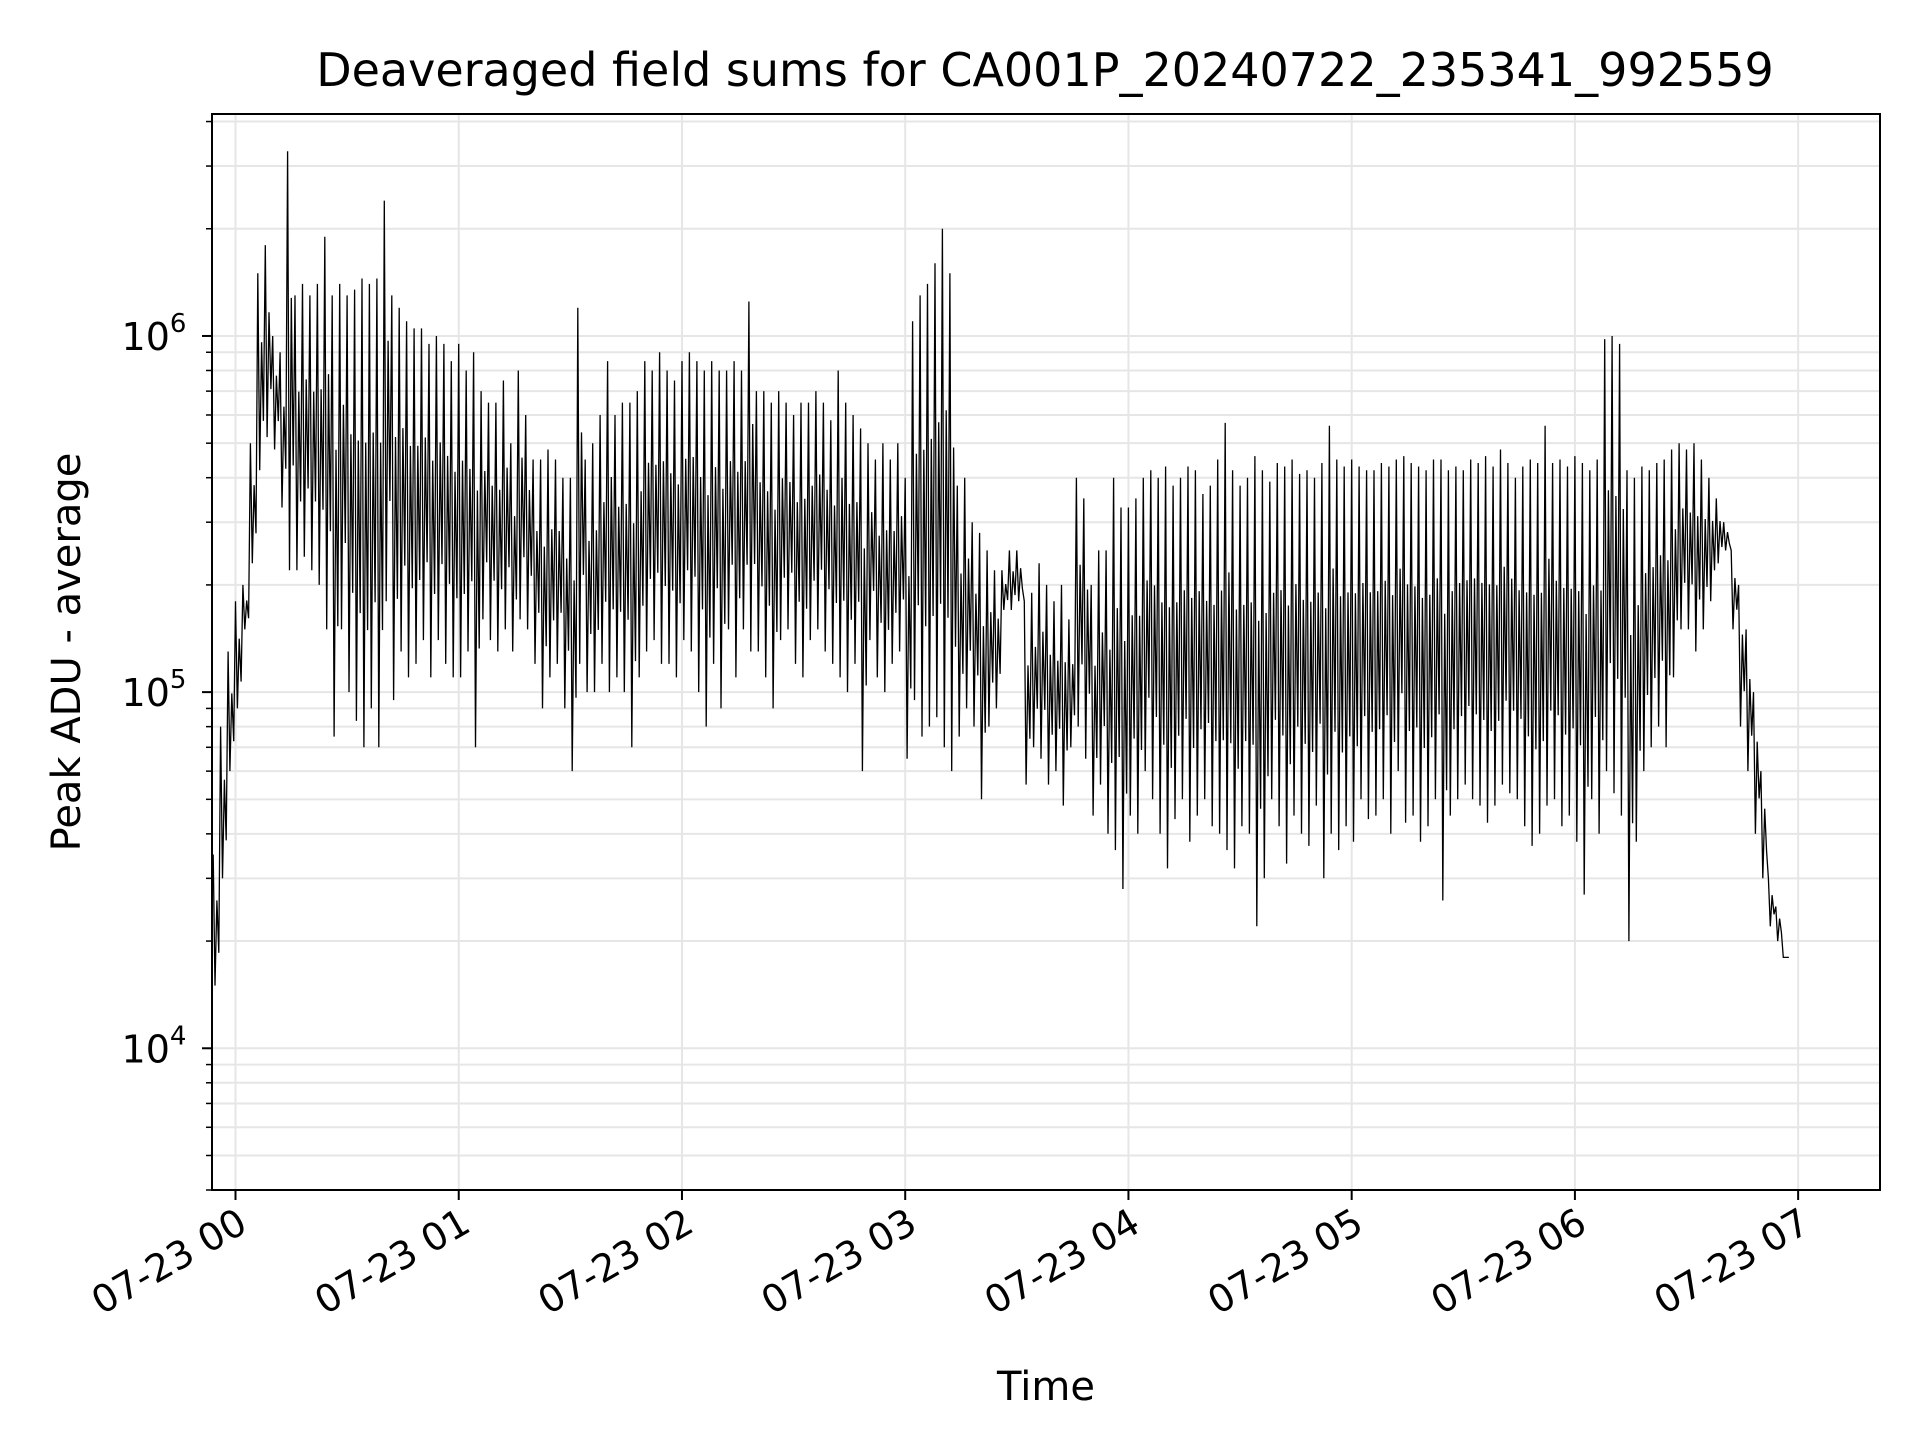  Describe the element at coordinates (167, 655) in the screenshot. I see `y-axis-ticks: 10⁴ 10⁵ 10⁶` at that location.